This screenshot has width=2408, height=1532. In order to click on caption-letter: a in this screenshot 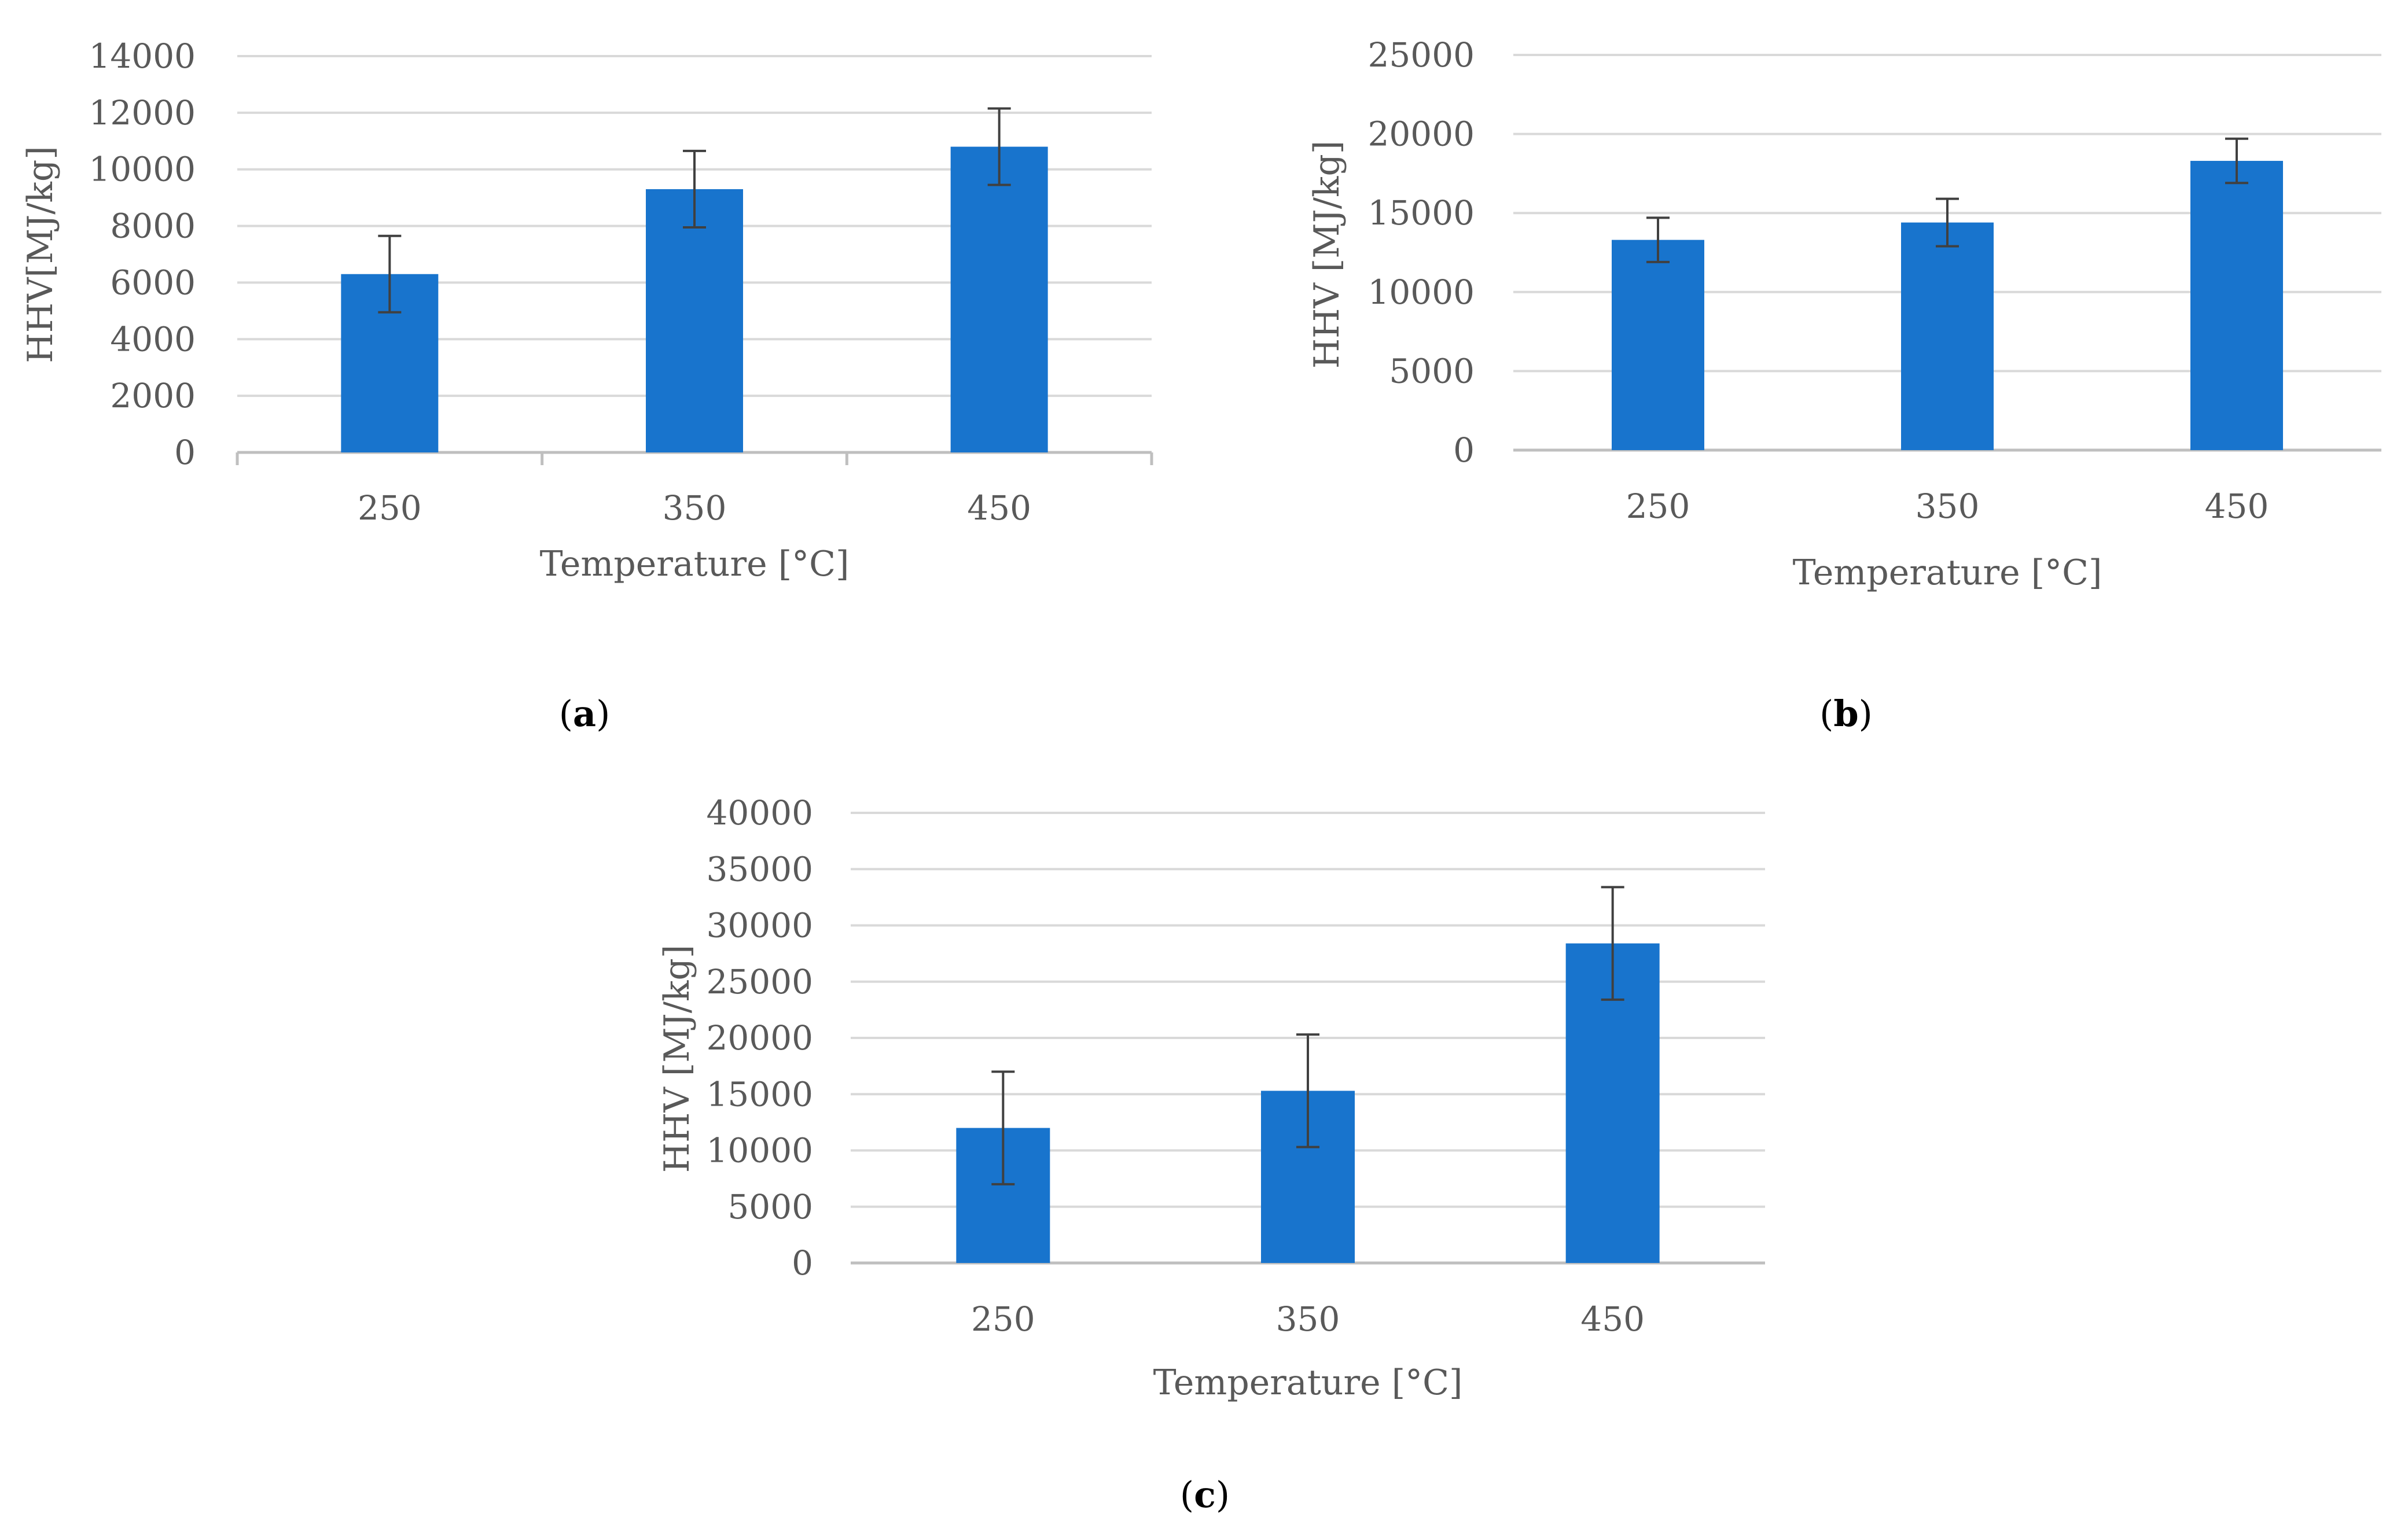, I will do `click(584, 714)`.